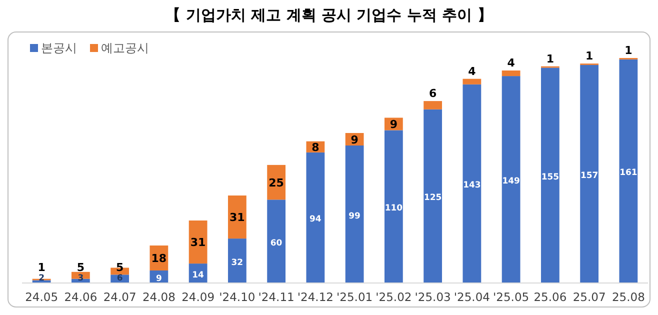  What do you see at coordinates (628, 297) in the screenshot?
I see `x-tick-label: 25.08` at bounding box center [628, 297].